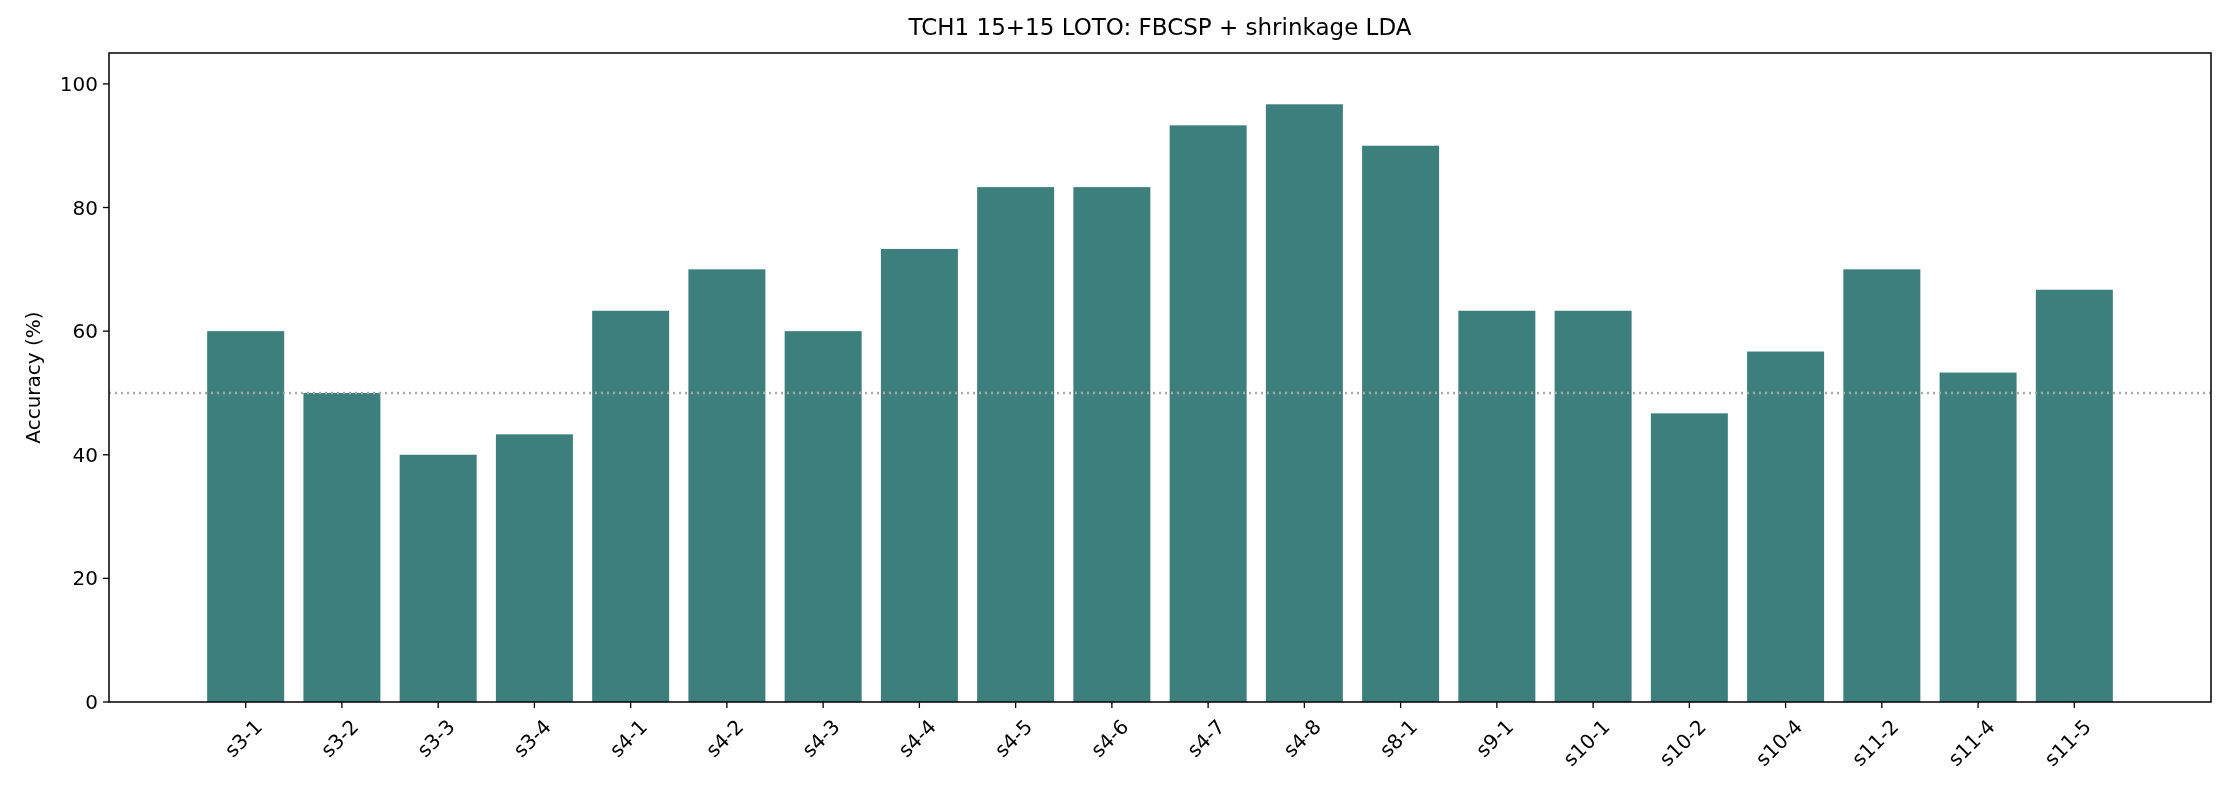 This screenshot has height=801, width=2229. I want to click on y-tick-label: 20, so click(85, 578).